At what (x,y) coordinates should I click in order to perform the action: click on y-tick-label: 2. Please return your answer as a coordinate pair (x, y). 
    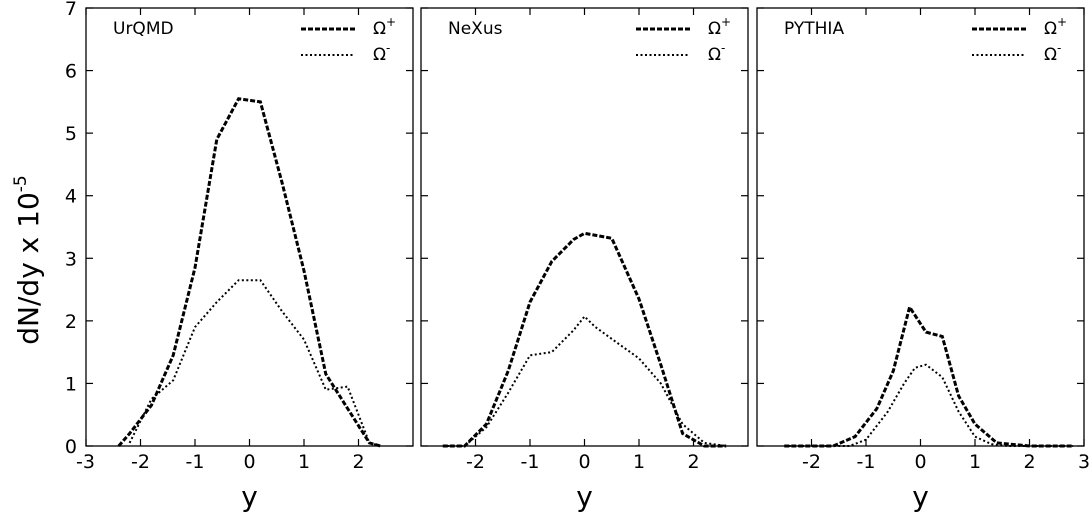
    Looking at the image, I should click on (71, 322).